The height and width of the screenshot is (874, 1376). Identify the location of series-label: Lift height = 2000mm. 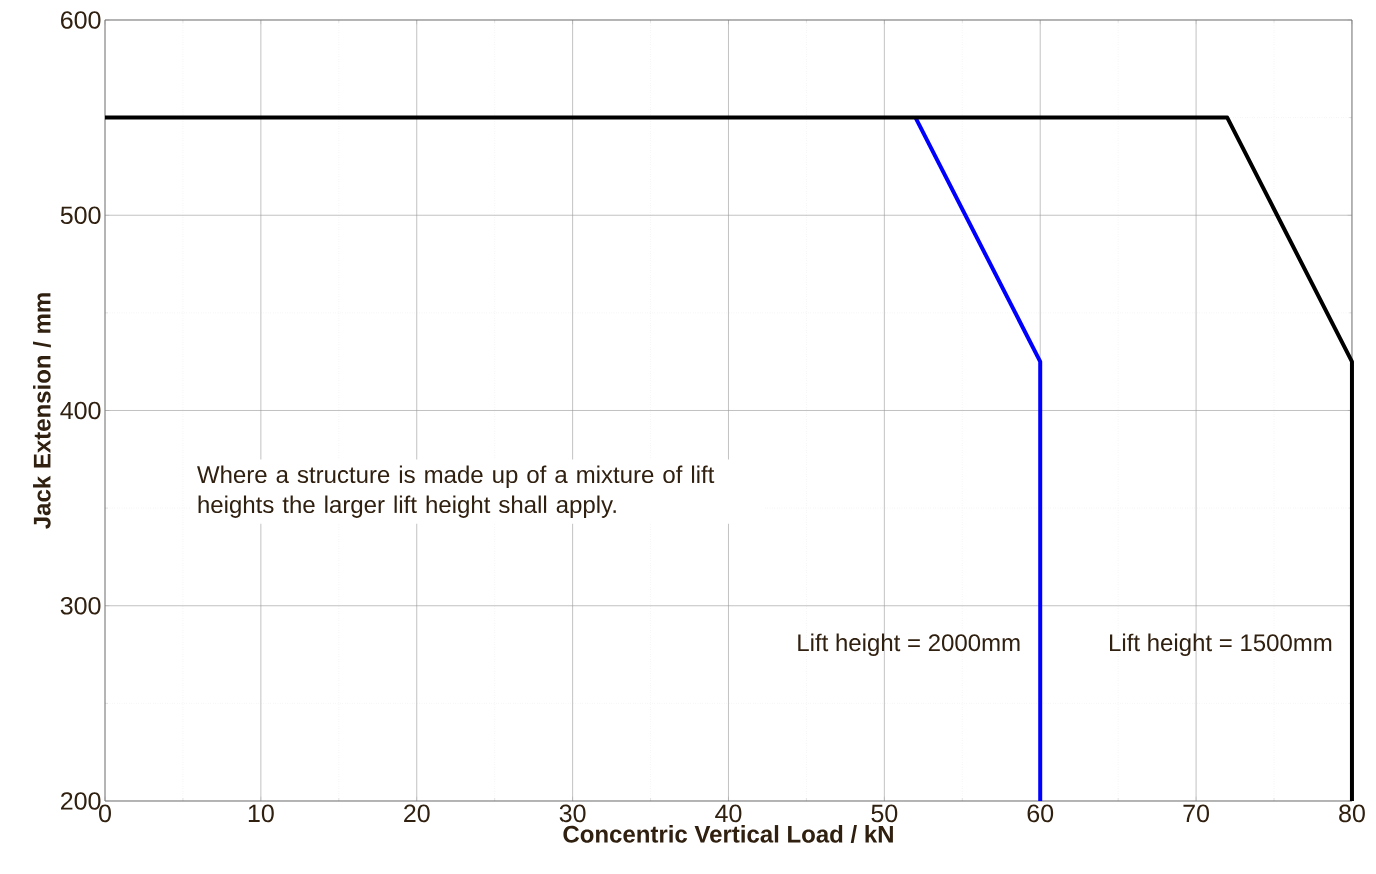
(909, 644).